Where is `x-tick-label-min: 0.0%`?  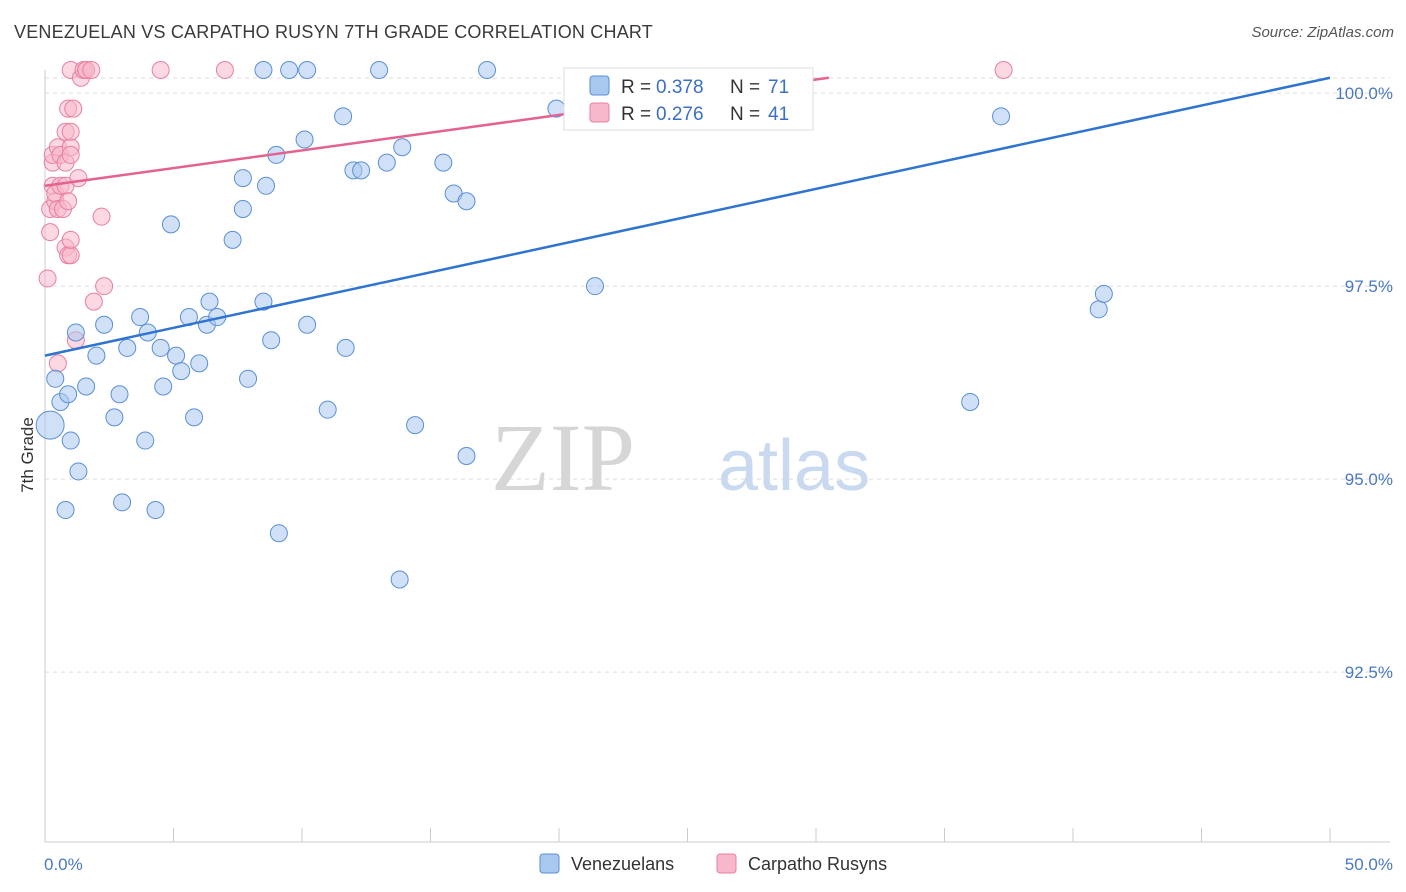 x-tick-label-min: 0.0% is located at coordinates (63, 864).